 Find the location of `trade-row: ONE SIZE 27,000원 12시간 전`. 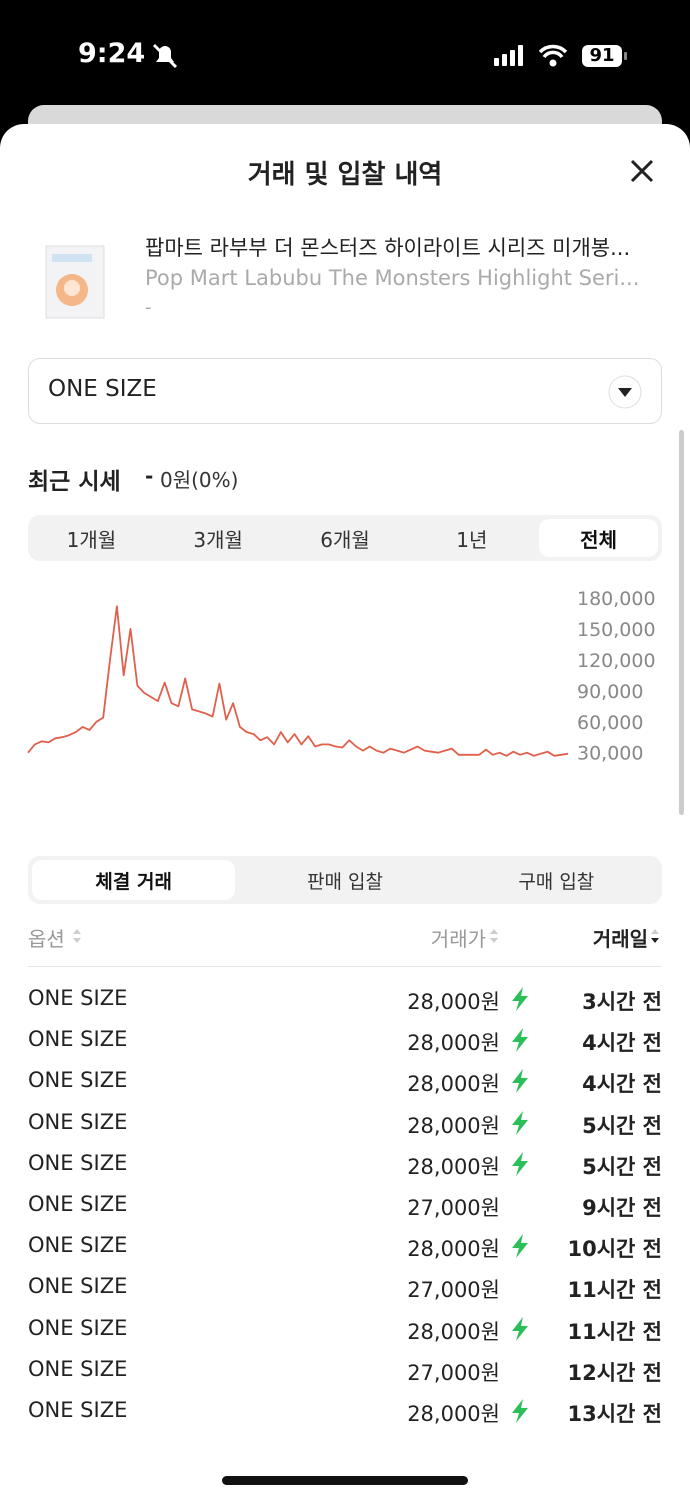

trade-row: ONE SIZE 27,000원 12시간 전 is located at coordinates (345, 1369).